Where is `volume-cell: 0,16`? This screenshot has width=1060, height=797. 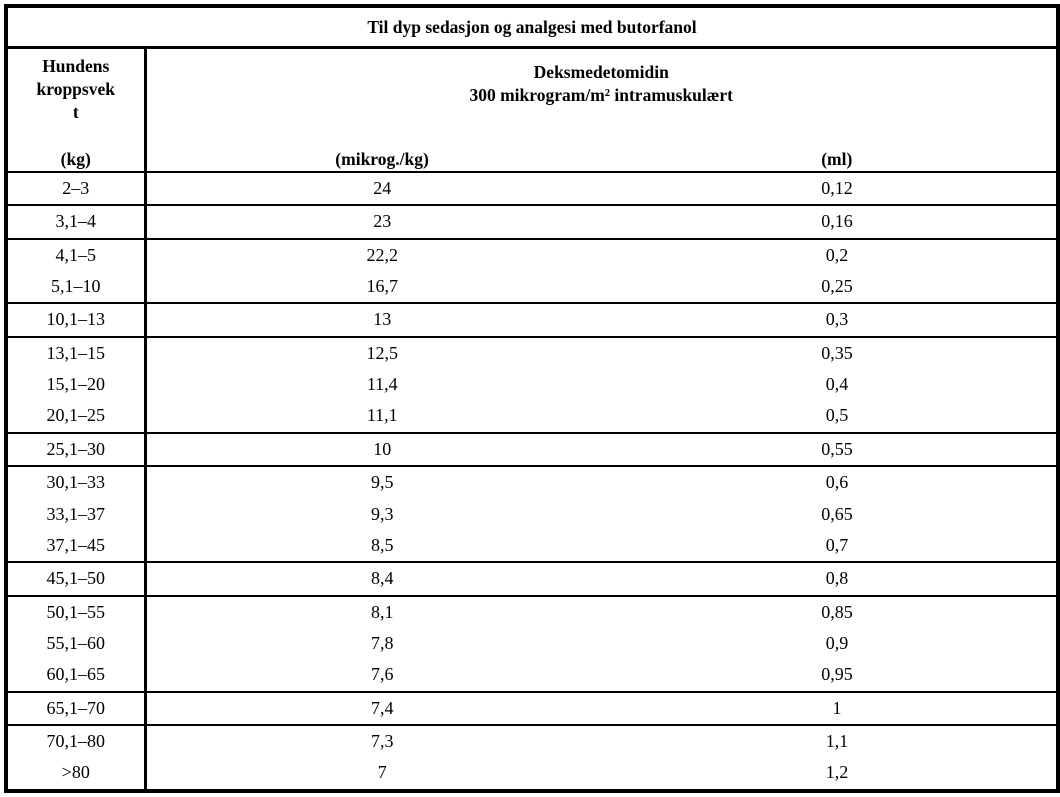 volume-cell: 0,16 is located at coordinates (838, 222).